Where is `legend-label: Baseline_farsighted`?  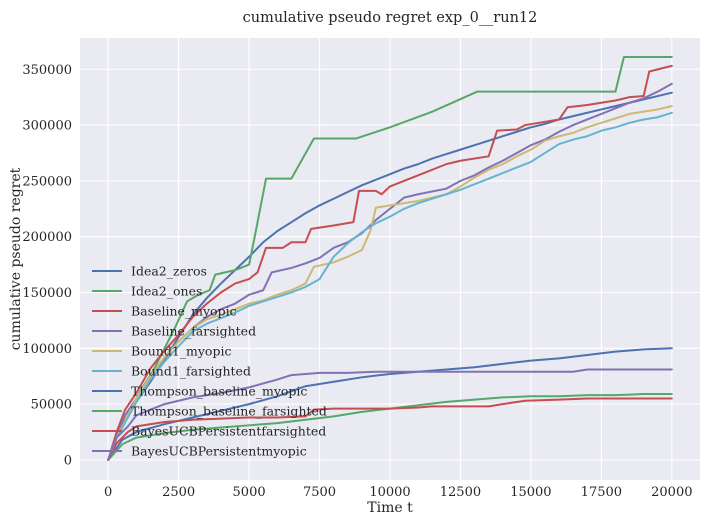 legend-label: Baseline_farsighted is located at coordinates (193, 331).